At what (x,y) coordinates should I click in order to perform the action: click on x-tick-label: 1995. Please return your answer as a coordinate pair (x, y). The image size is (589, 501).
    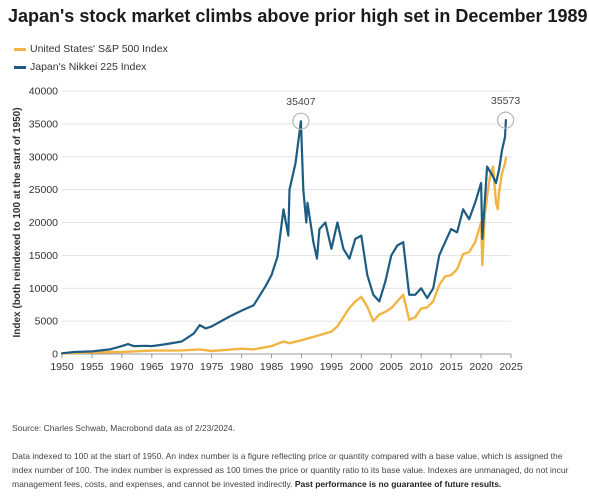
    Looking at the image, I should click on (332, 367).